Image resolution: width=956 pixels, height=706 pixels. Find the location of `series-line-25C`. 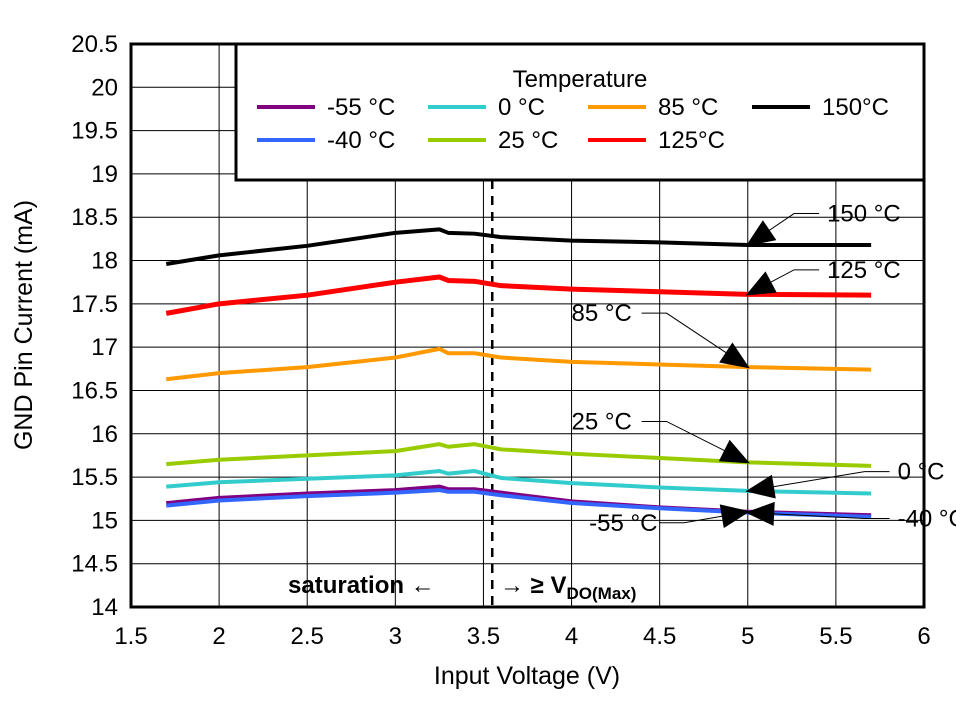

series-line-25C is located at coordinates (519, 455).